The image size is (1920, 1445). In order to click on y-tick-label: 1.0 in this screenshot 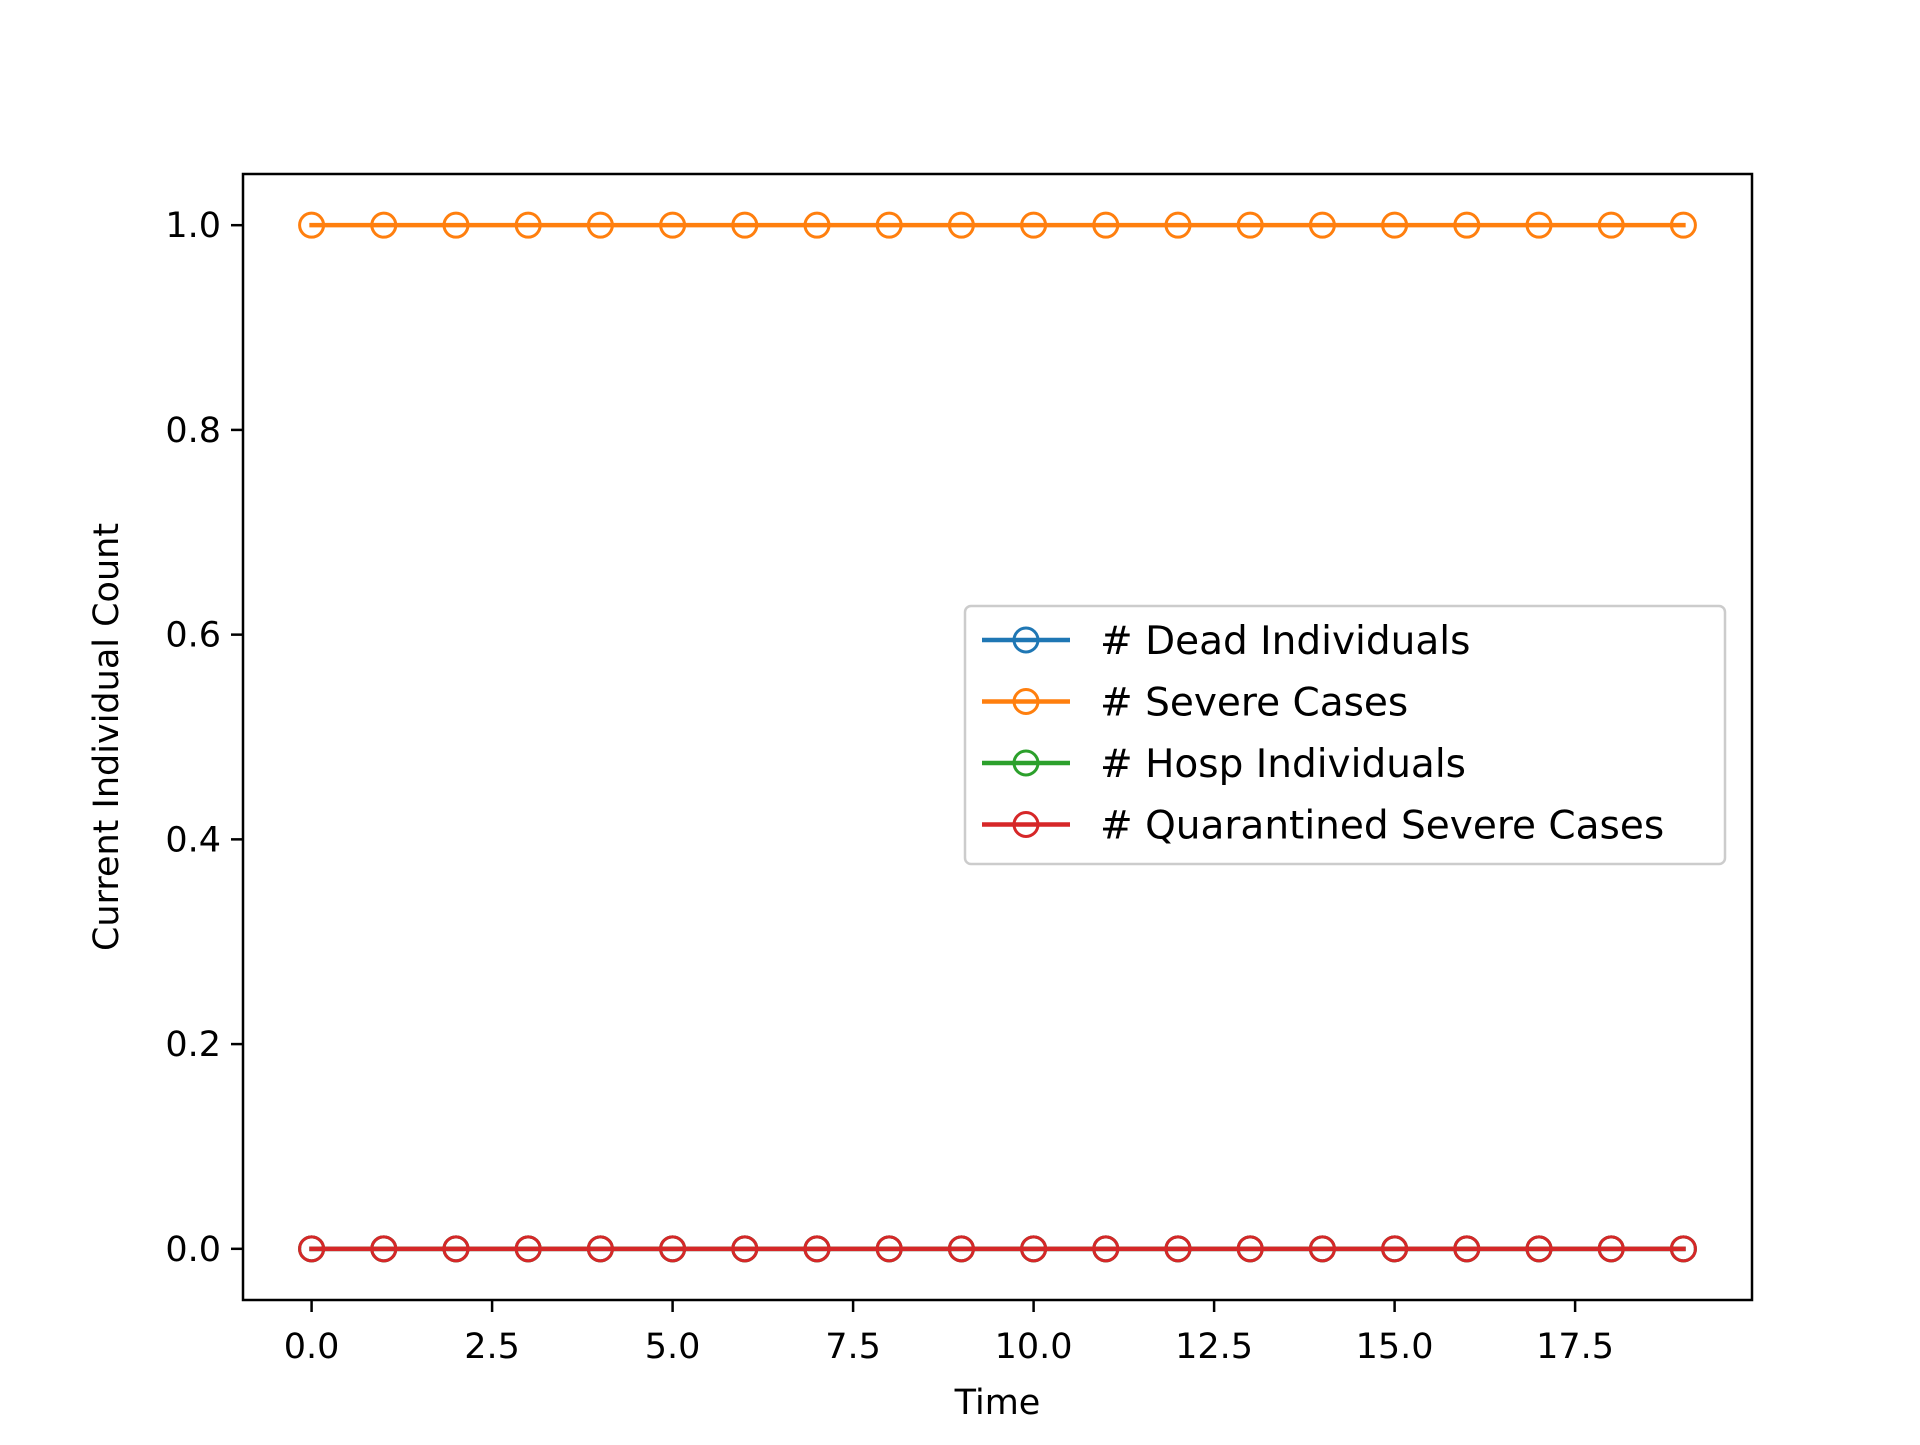, I will do `click(193, 226)`.